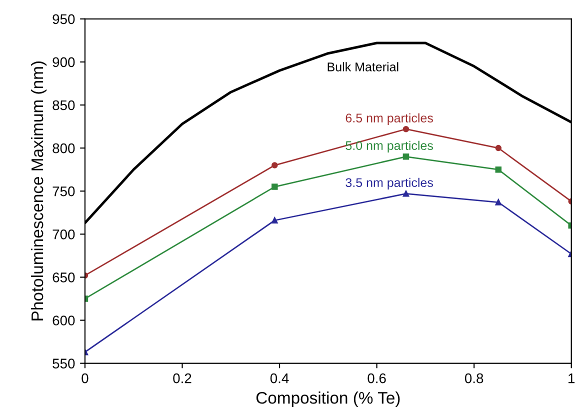 Image resolution: width=586 pixels, height=420 pixels. What do you see at coordinates (63, 19) in the screenshot?
I see `y-tick-label: 950` at bounding box center [63, 19].